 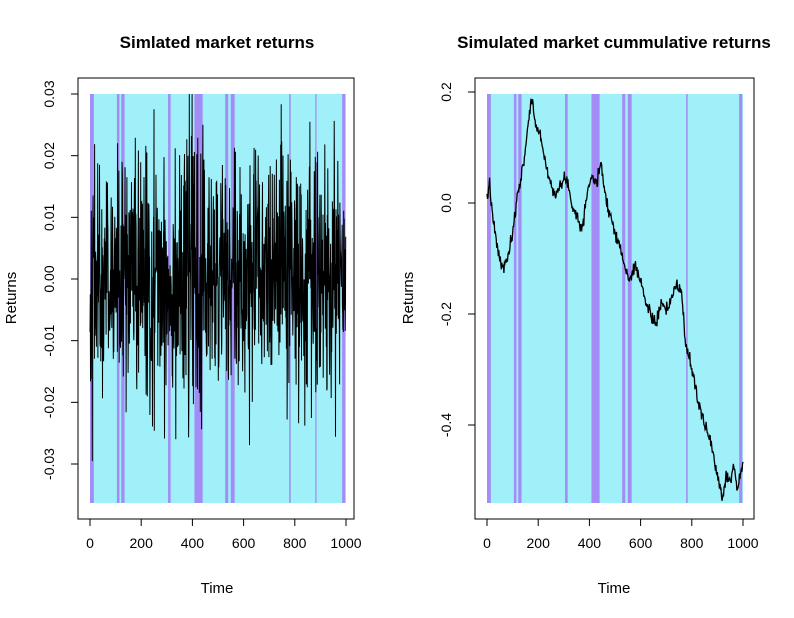 I want to click on y-tick-label: 0.2, so click(x=446, y=92).